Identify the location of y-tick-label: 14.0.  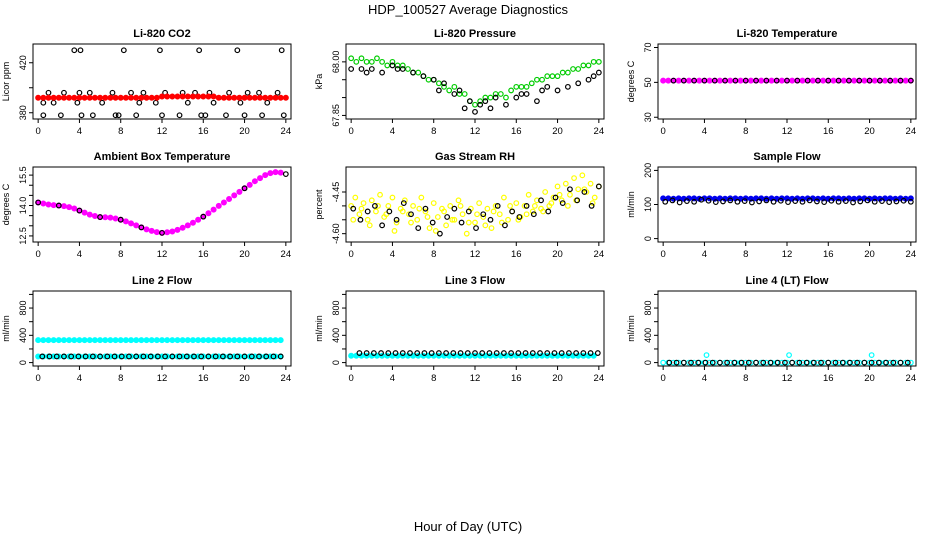
(23, 206).